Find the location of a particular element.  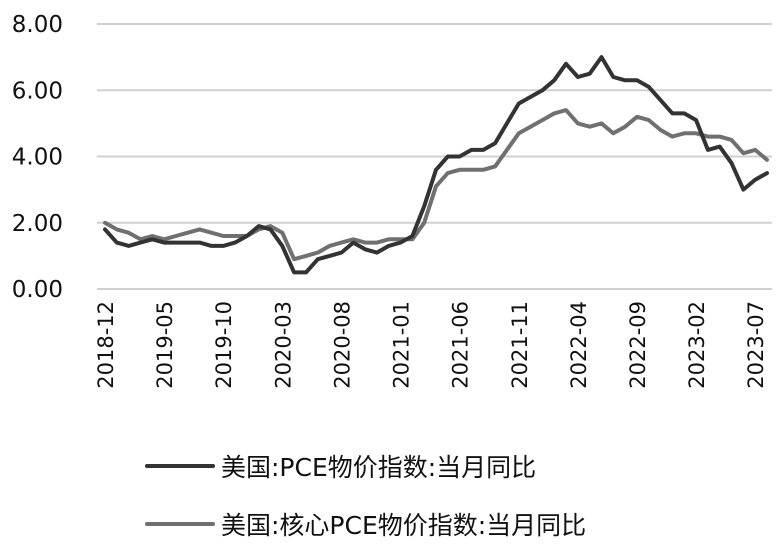

x-tick-label: 2022-09 is located at coordinates (638, 345).